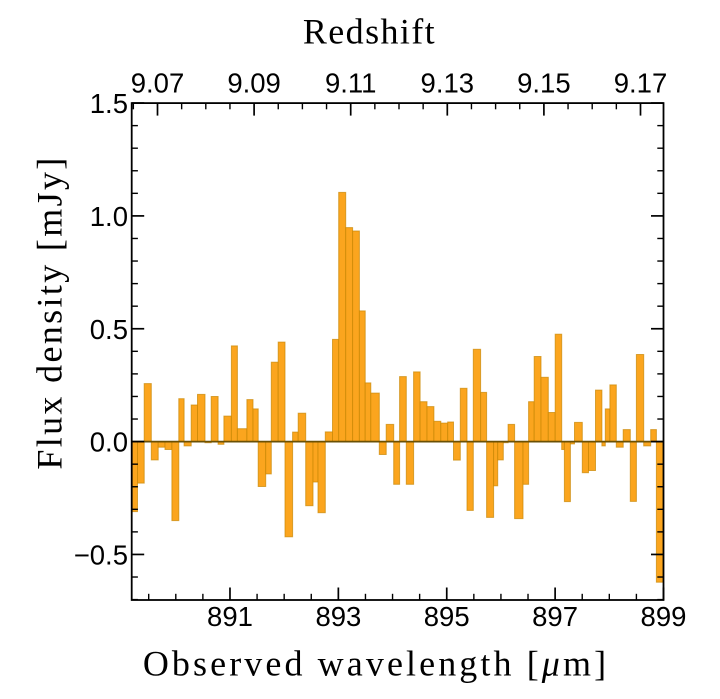  Describe the element at coordinates (641, 82) in the screenshot. I see `svg-text: 9.17` at that location.